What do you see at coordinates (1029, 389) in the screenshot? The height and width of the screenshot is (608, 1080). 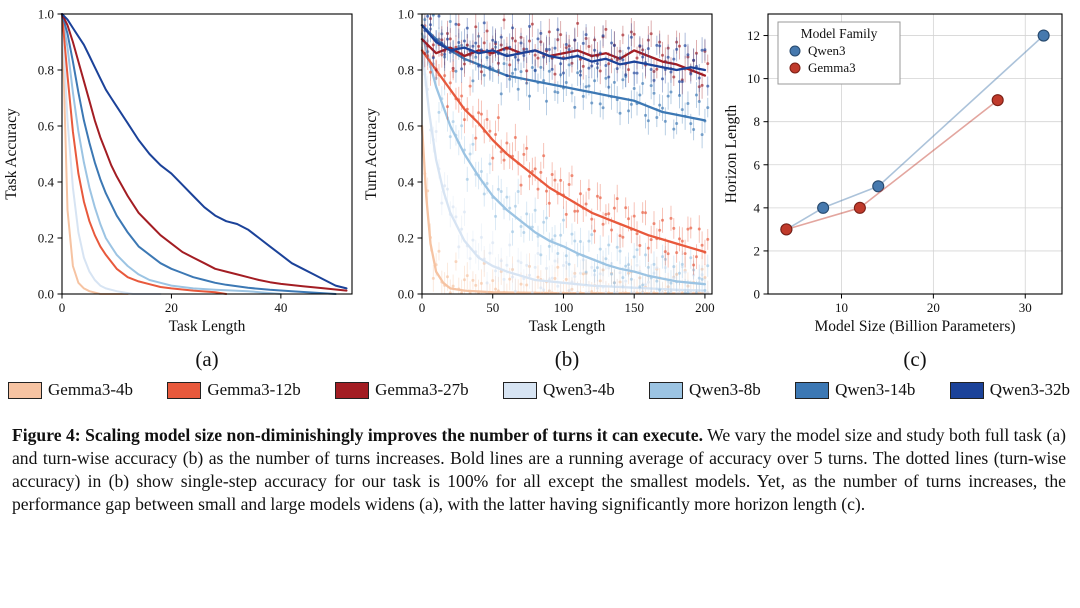 I see `legend-label: Qwen3-32b` at bounding box center [1029, 389].